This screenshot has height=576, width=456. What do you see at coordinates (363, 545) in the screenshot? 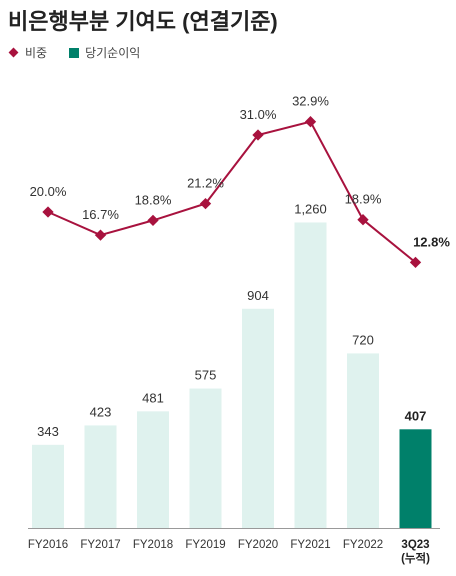
I see `x-tick-label-7: FY2022` at bounding box center [363, 545].